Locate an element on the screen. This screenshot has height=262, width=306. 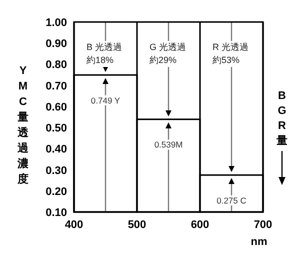
y2-axis-title: BGR量 is located at coordinates (282, 118).